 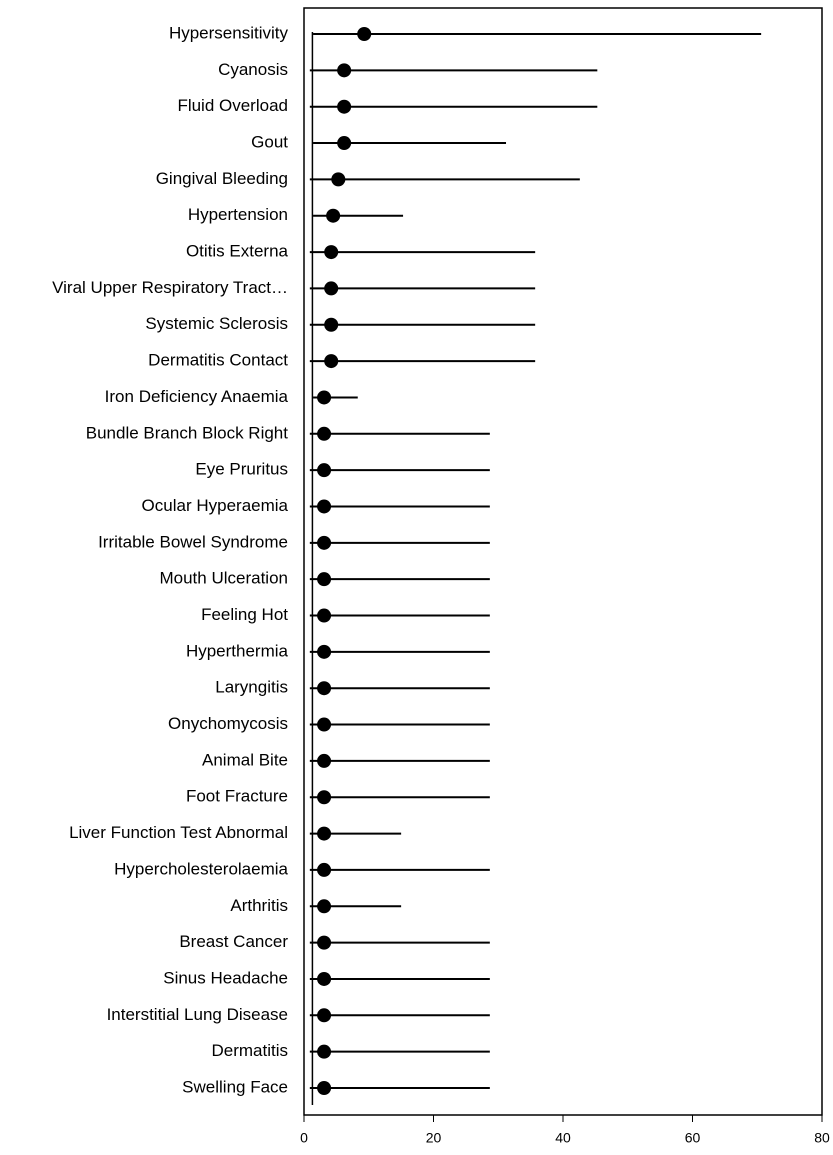 What do you see at coordinates (237, 650) in the screenshot?
I see `y-tick-label: Hyperthermia` at bounding box center [237, 650].